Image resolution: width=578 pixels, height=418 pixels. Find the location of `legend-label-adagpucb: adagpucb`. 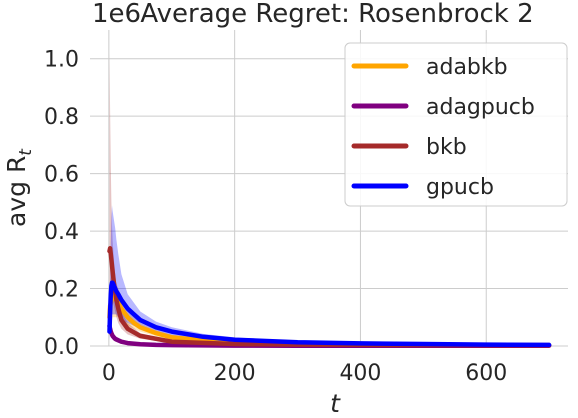

legend-label-adagpucb: adagpucb is located at coordinates (480, 107).